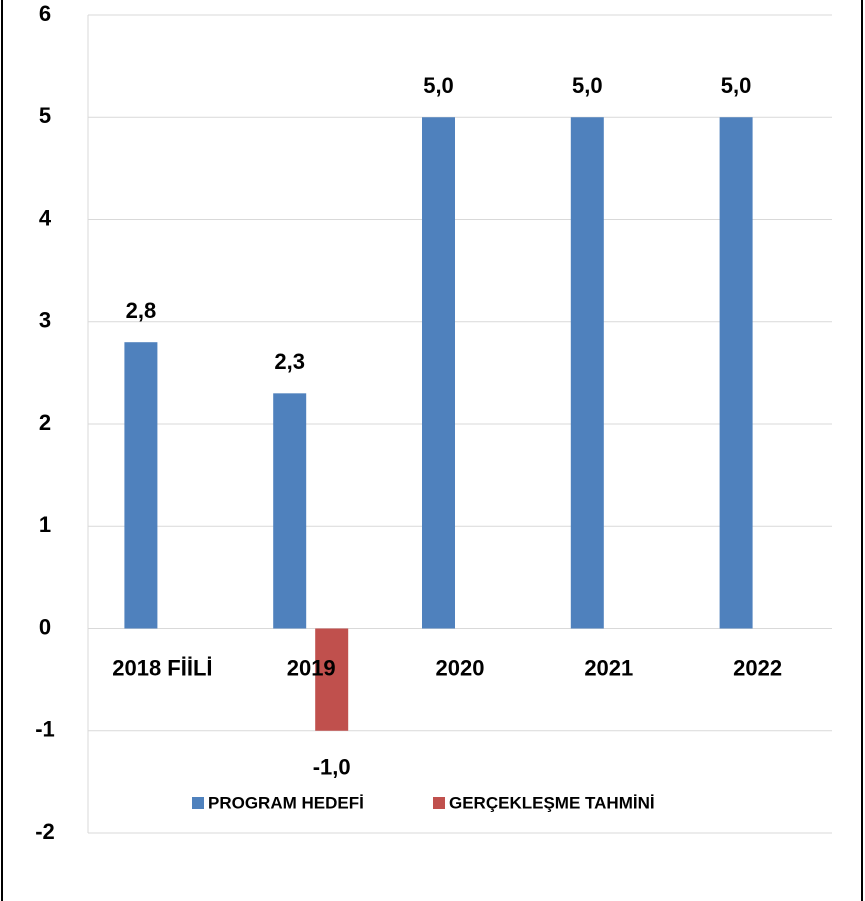 Image resolution: width=865 pixels, height=901 pixels. I want to click on x-tick-label: 2019, so click(311, 667).